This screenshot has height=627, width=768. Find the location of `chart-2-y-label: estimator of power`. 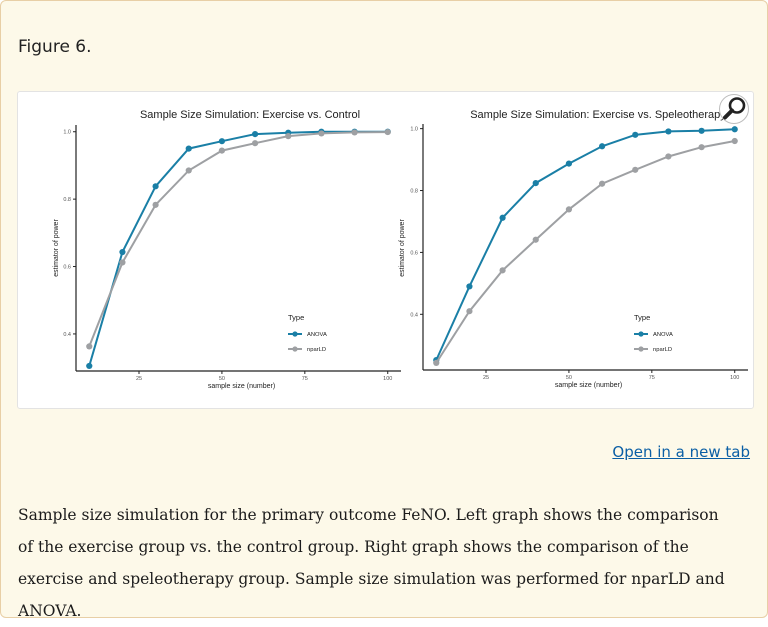

chart-2-y-label: estimator of power is located at coordinates (402, 248).